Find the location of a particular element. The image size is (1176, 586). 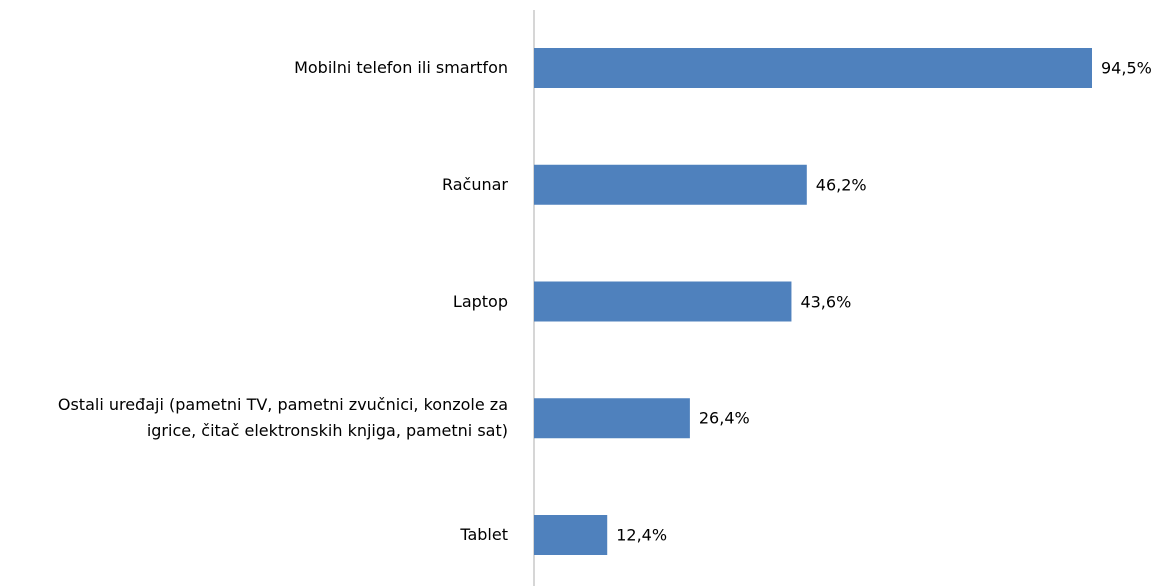

value-label: 26,4% is located at coordinates (724, 418).